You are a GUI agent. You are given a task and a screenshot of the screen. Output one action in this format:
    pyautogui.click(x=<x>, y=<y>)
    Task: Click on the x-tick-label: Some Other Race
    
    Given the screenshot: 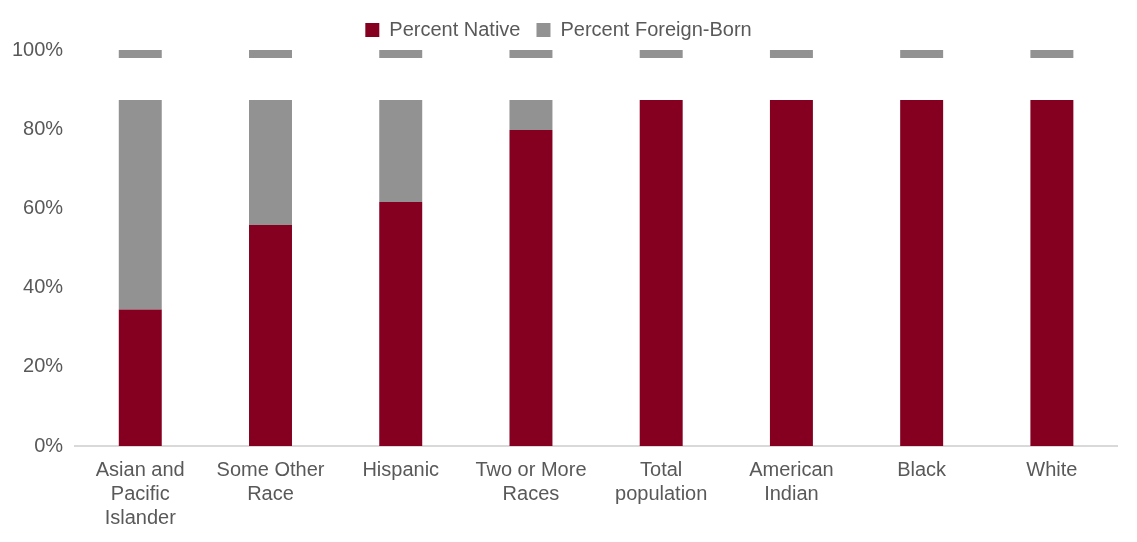 What is the action you would take?
    pyautogui.click(x=270, y=480)
    